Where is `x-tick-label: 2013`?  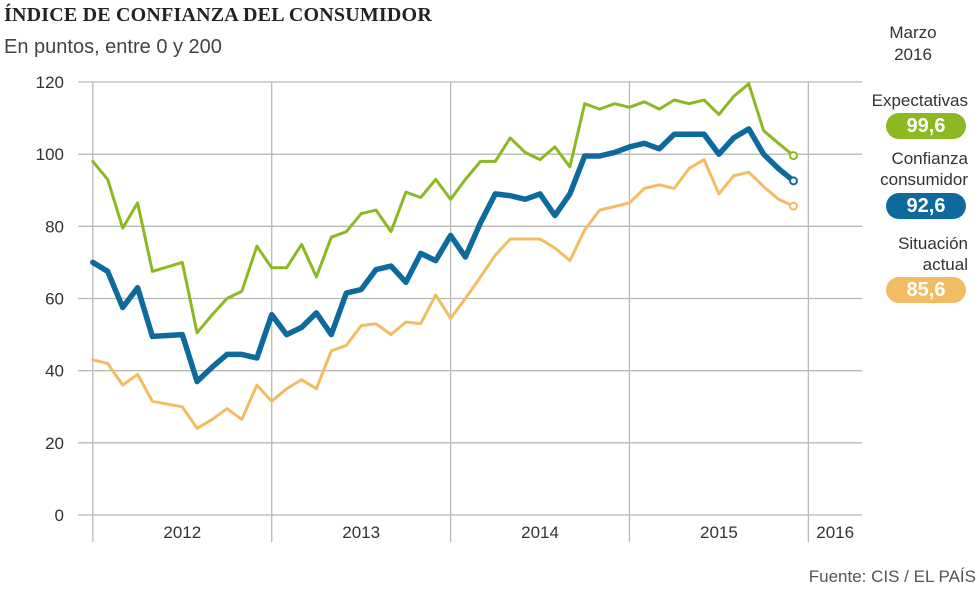 x-tick-label: 2013 is located at coordinates (361, 532).